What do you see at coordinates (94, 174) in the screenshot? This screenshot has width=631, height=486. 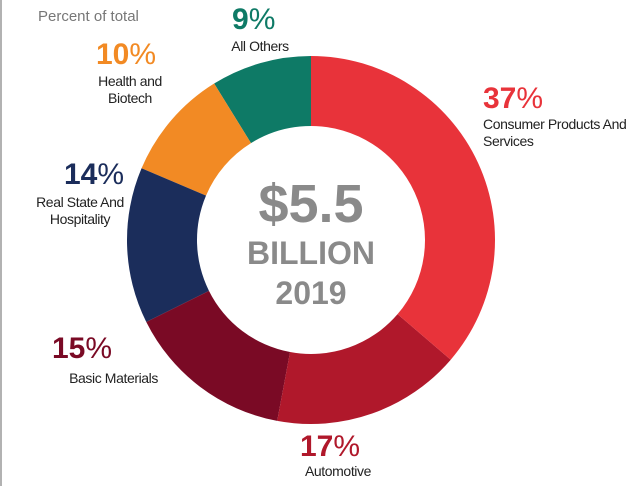 I see `value-label: 14%` at bounding box center [94, 174].